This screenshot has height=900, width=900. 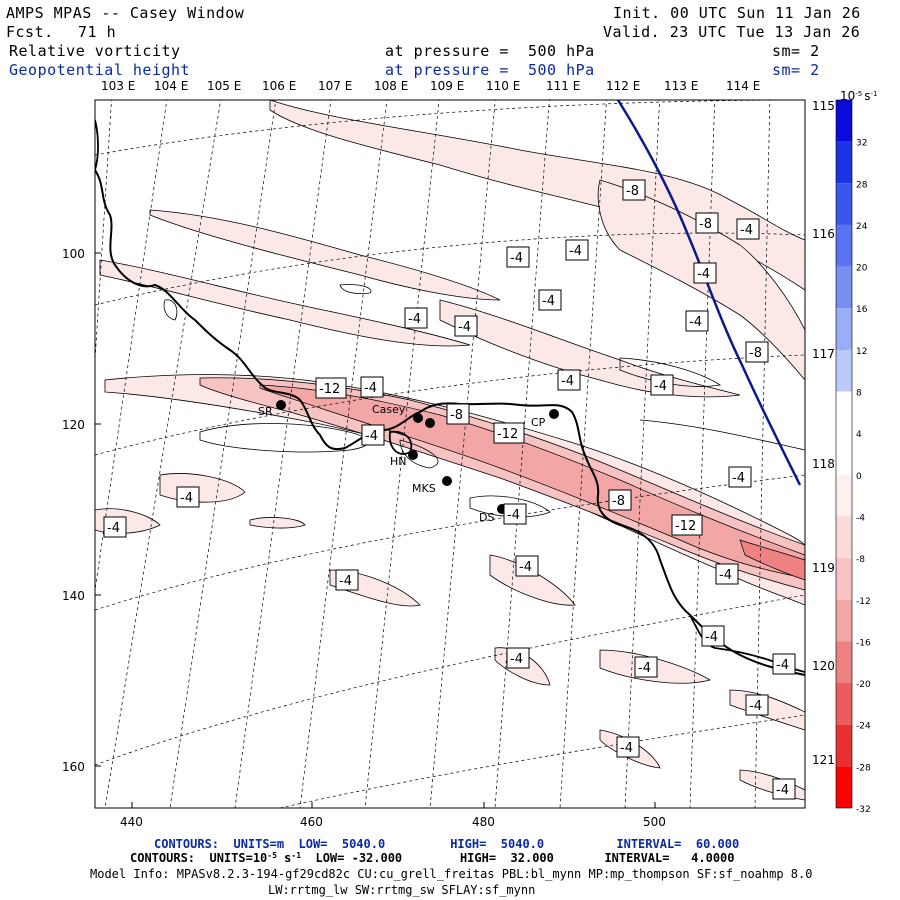 I want to click on colorbar-tick-label: -12, so click(x=863, y=602).